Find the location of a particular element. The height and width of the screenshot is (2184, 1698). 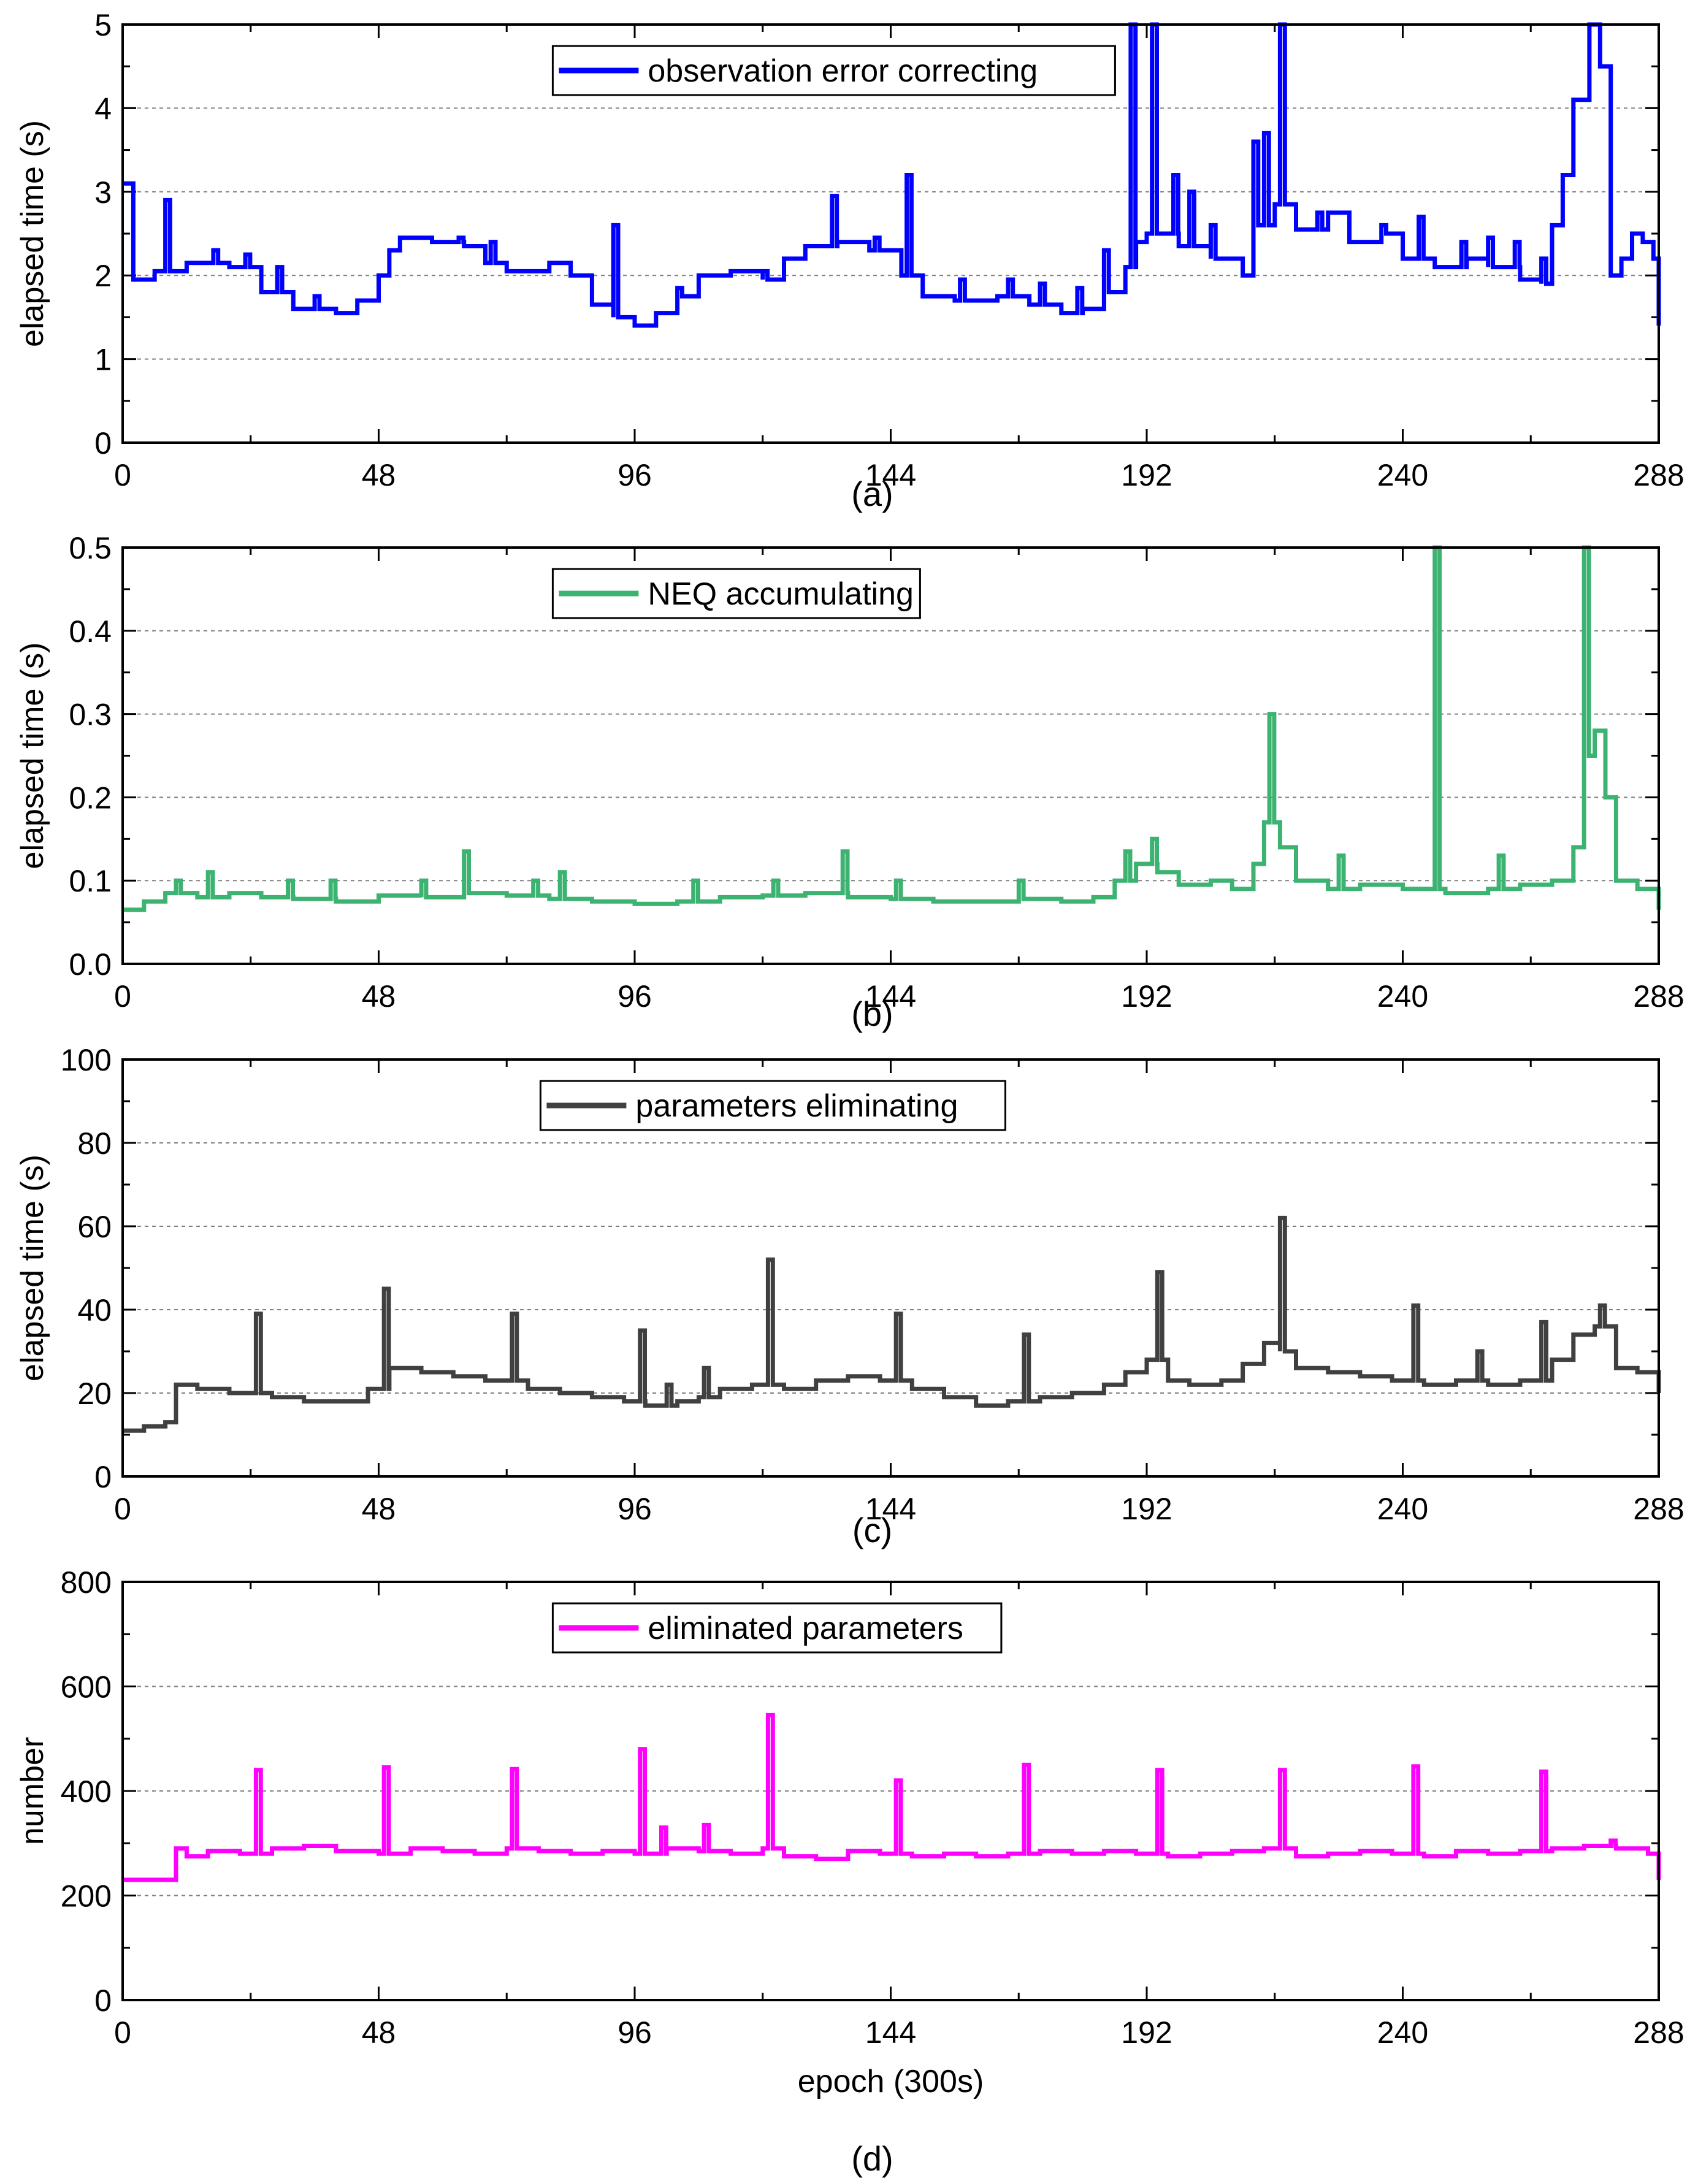

y-tick-label: 20 is located at coordinates (94, 1393).